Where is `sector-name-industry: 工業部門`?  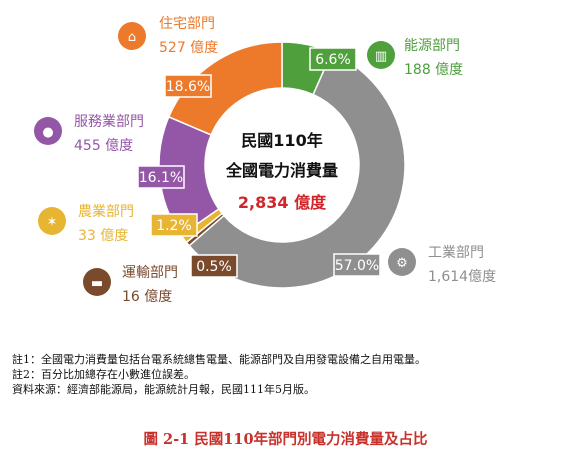 sector-name-industry: 工業部門 is located at coordinates (456, 253).